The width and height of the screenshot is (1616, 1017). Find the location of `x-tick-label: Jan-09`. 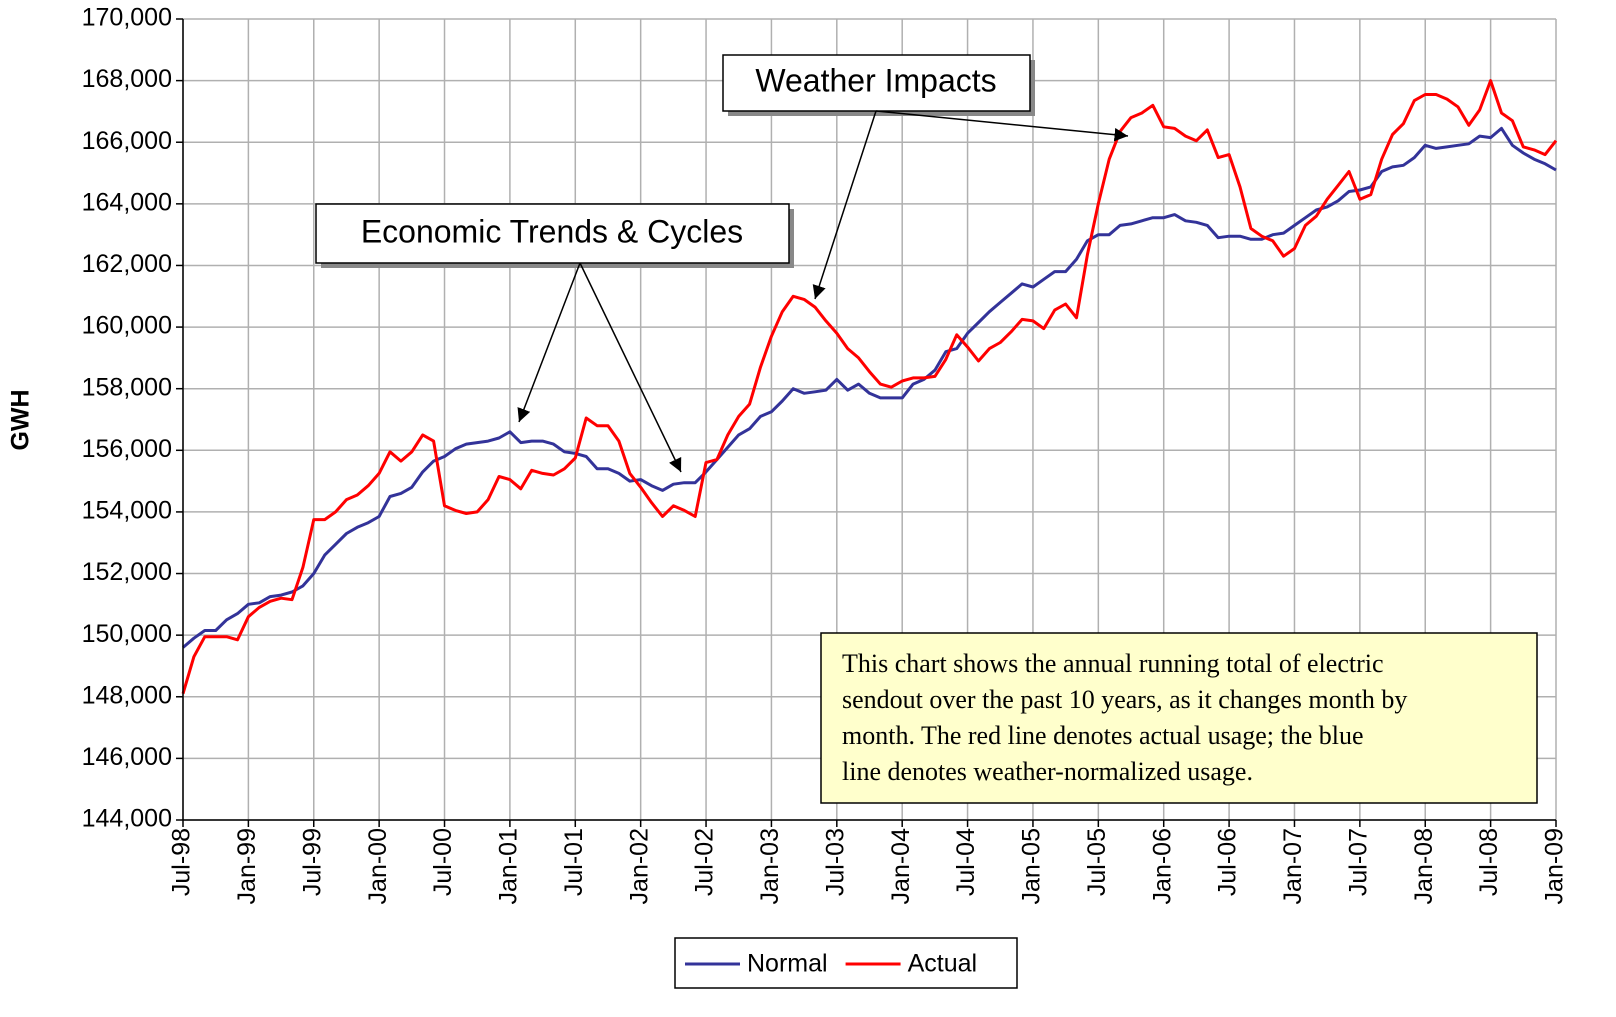

x-tick-label: Jan-09 is located at coordinates (1555, 866).